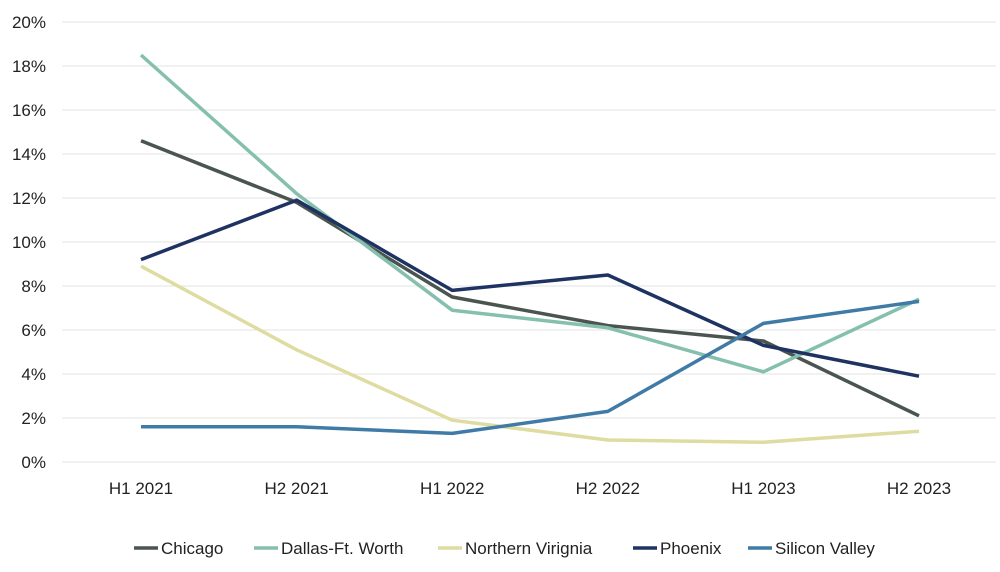 The image size is (1000, 572). What do you see at coordinates (29, 66) in the screenshot?
I see `y-tick-label: 18%` at bounding box center [29, 66].